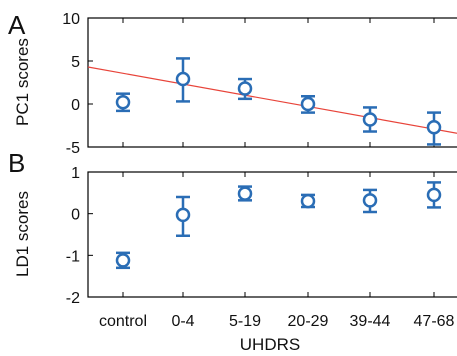 The width and height of the screenshot is (457, 356). I want to click on panel-b-y-tick-label: -2, so click(73, 298).